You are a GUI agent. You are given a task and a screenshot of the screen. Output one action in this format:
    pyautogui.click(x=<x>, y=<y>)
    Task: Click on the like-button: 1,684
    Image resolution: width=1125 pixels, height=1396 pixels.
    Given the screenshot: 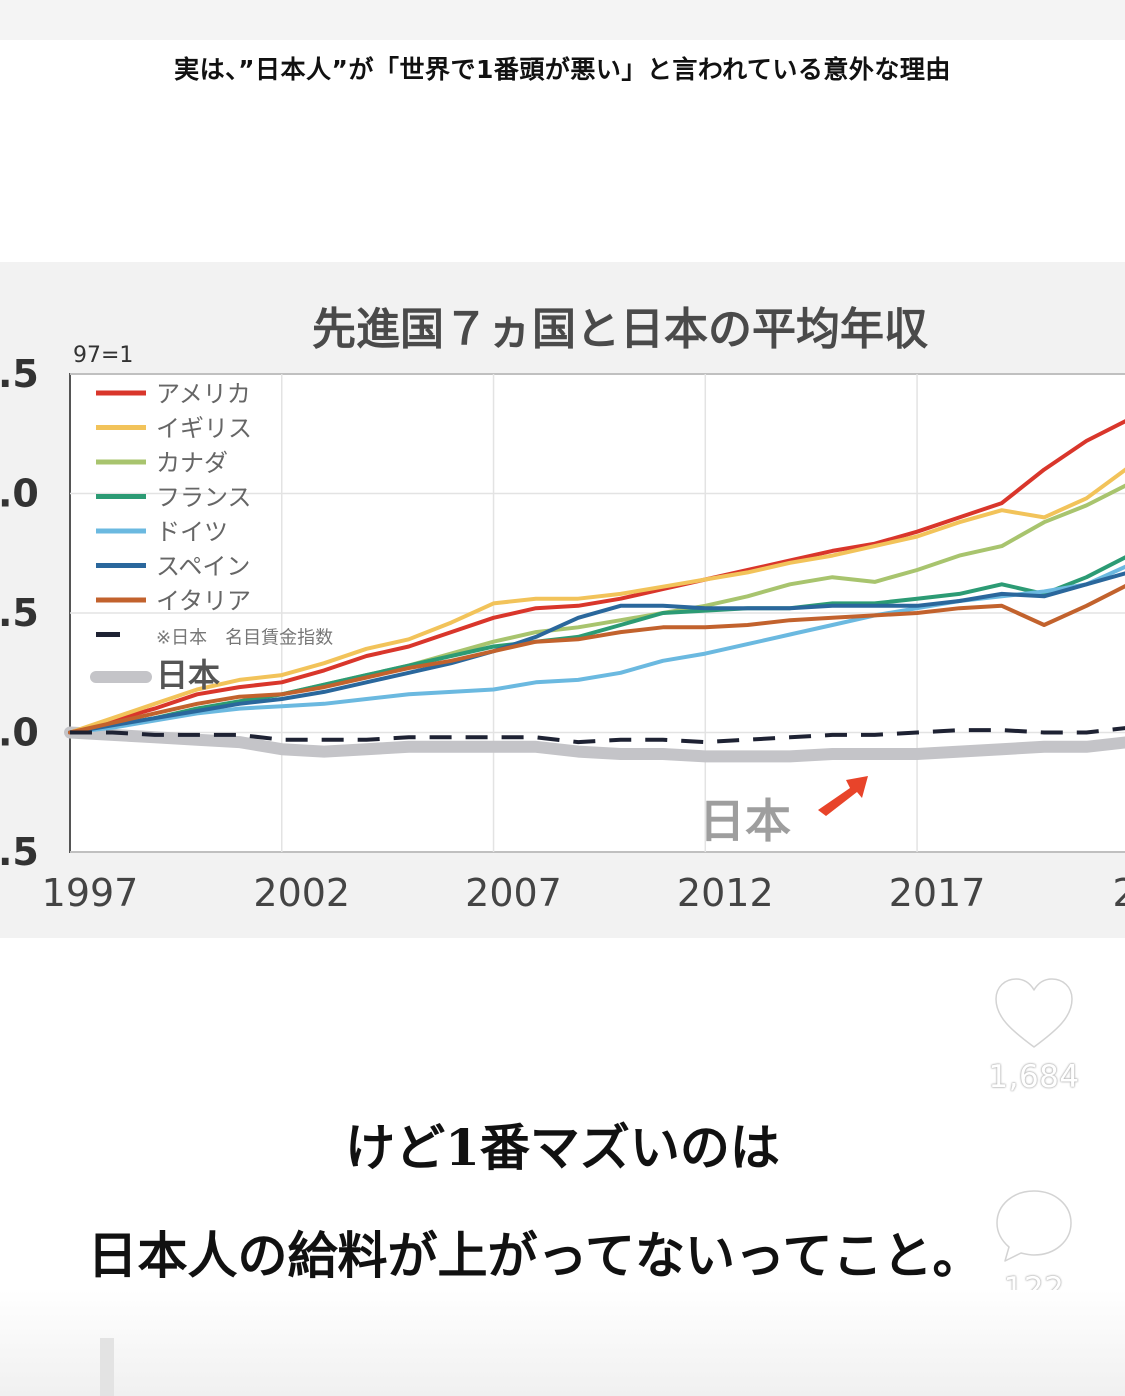 What is the action you would take?
    pyautogui.click(x=1034, y=1035)
    